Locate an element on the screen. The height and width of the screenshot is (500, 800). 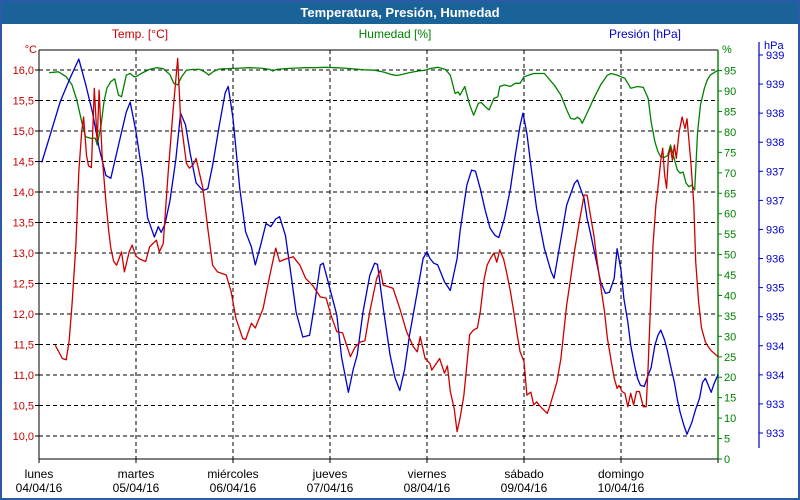
temp-tick-label: 12,0 is located at coordinates (23, 315).